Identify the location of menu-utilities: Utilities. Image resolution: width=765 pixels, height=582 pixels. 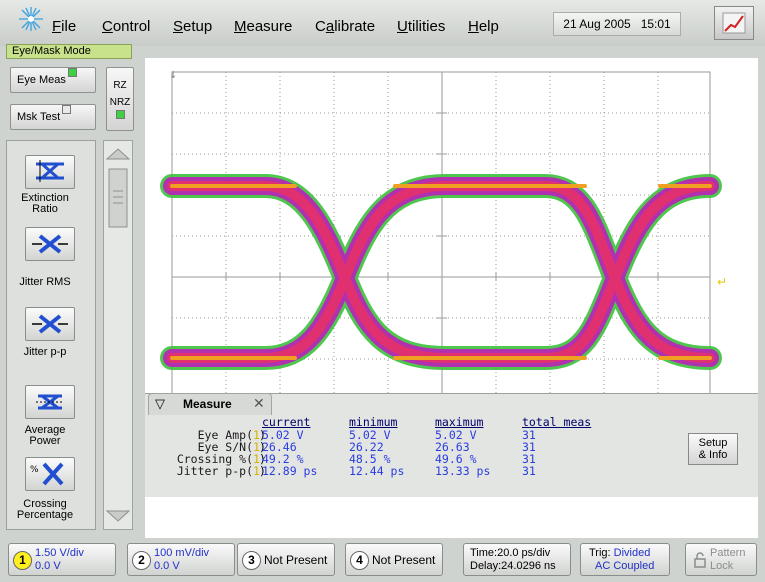
(421, 26).